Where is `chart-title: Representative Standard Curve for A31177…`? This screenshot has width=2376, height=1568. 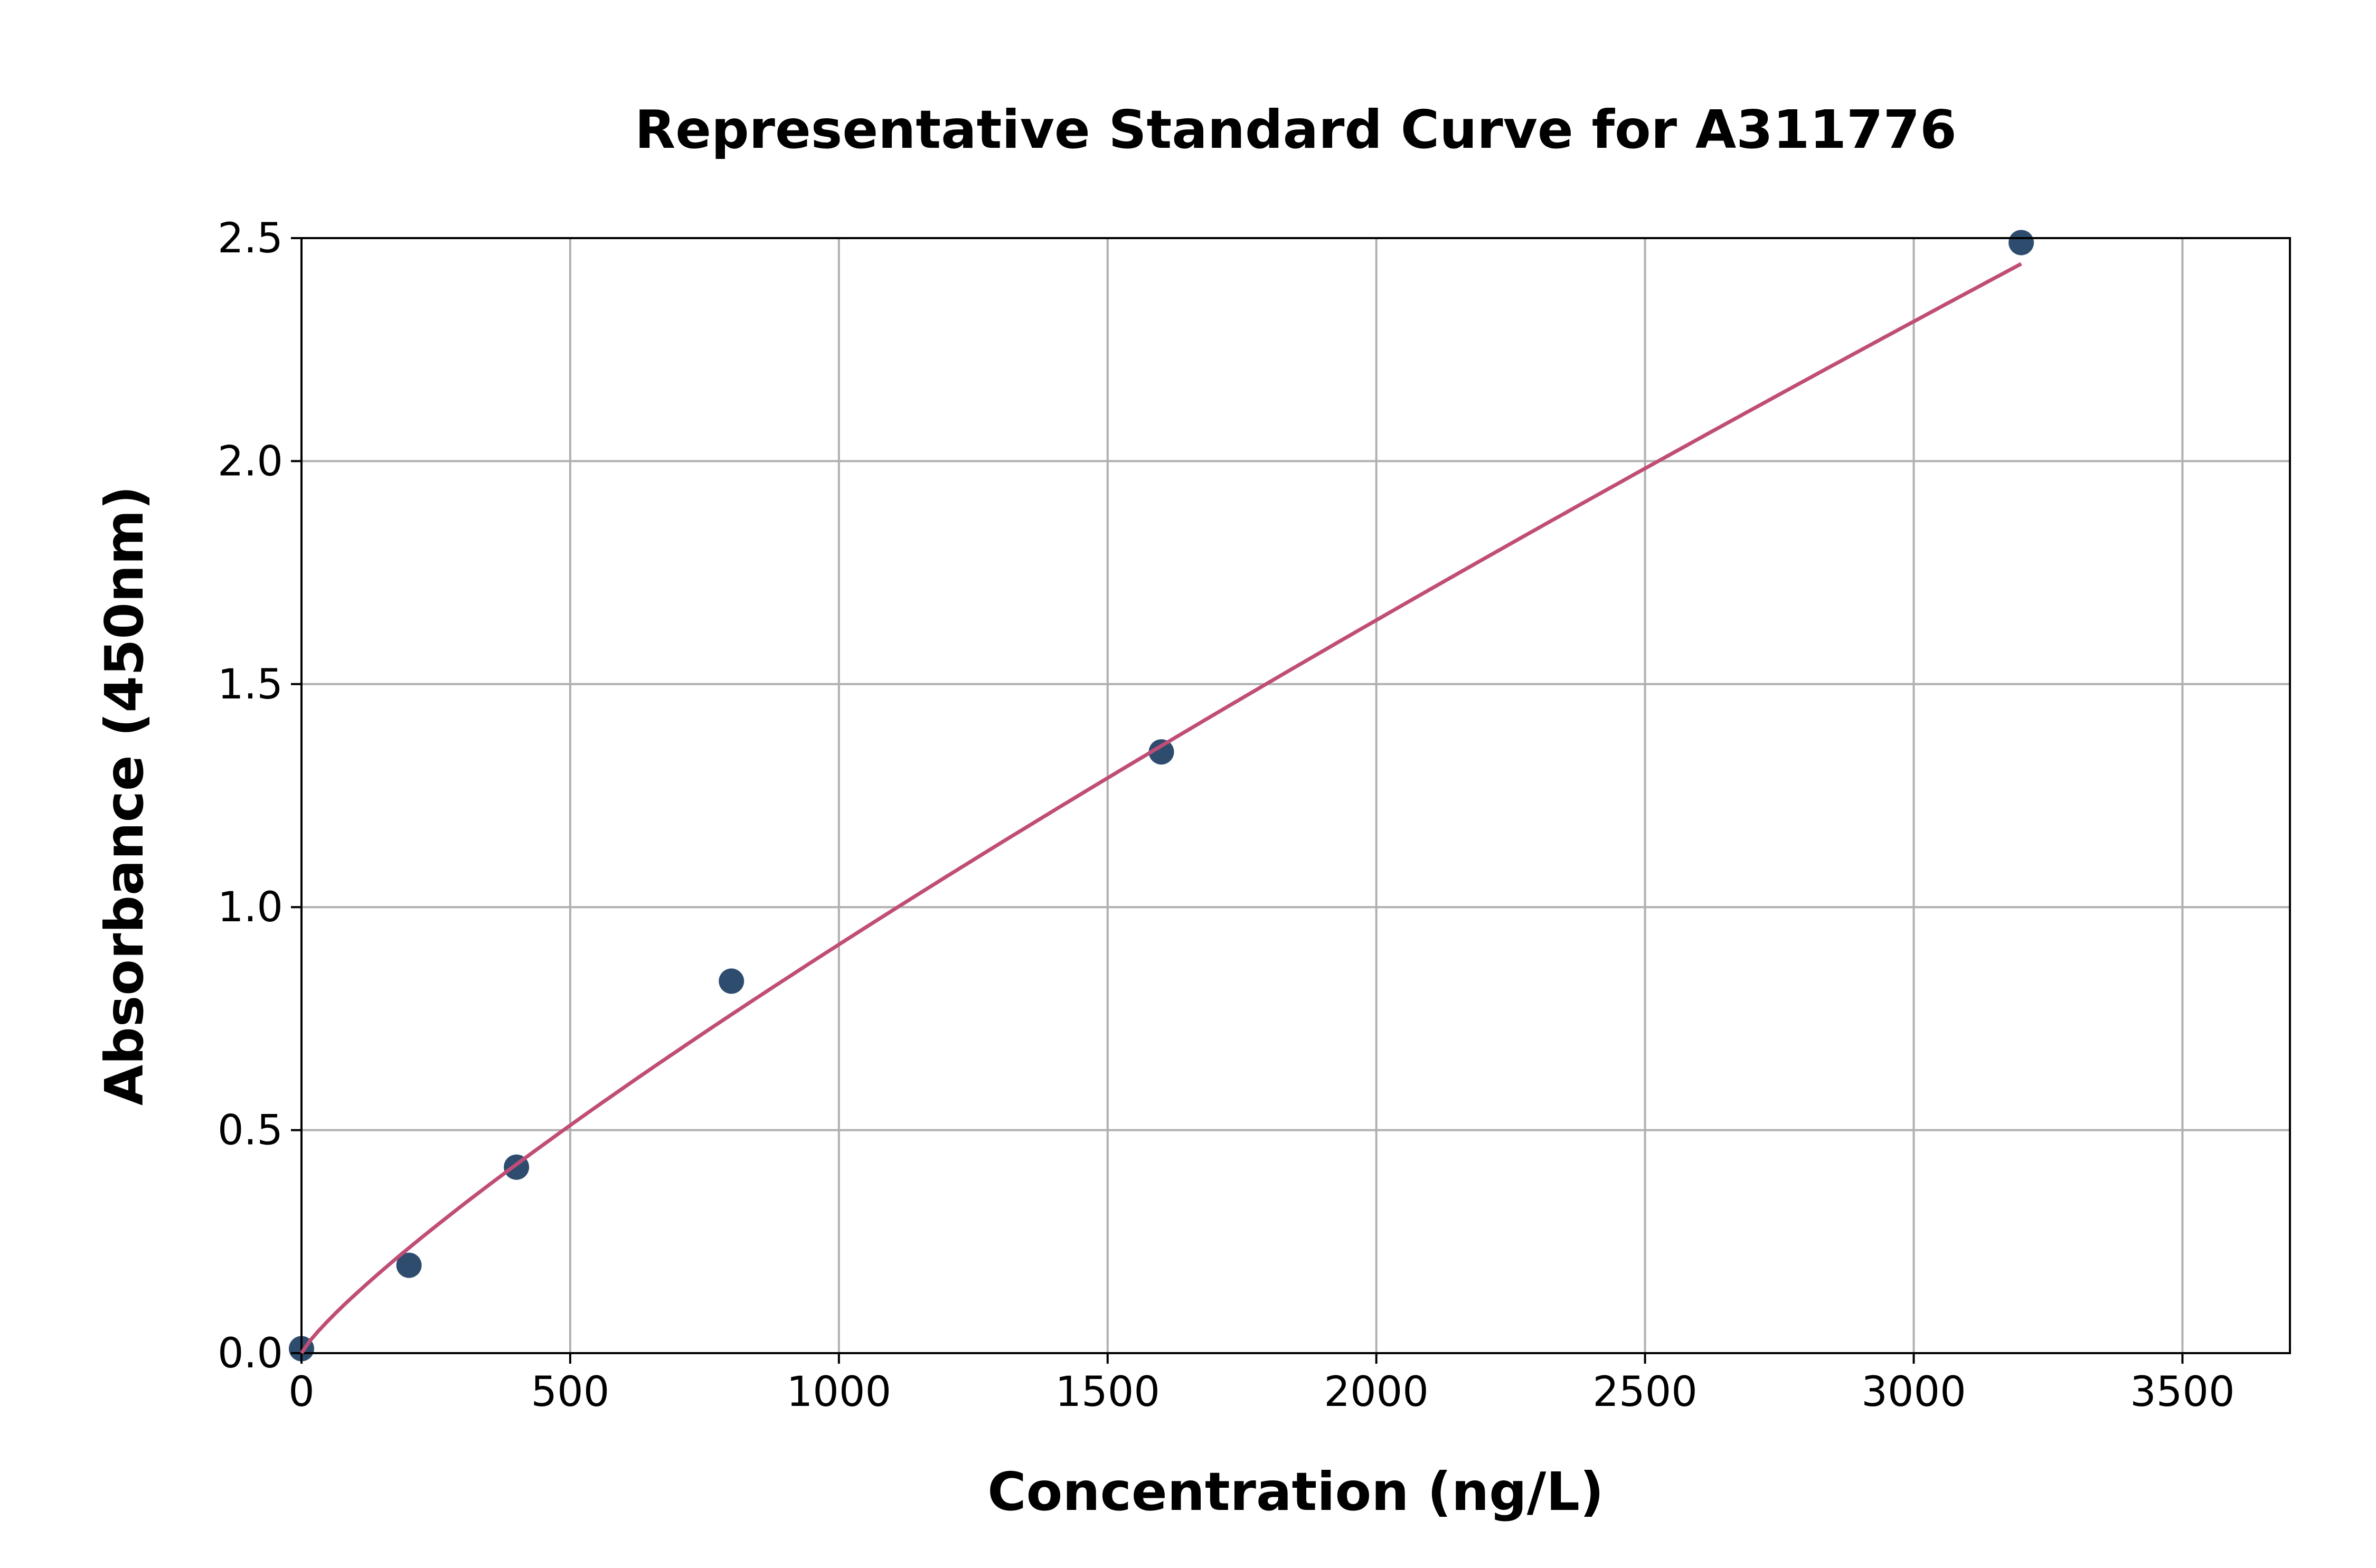
chart-title: Representative Standard Curve for A31177… is located at coordinates (1296, 129).